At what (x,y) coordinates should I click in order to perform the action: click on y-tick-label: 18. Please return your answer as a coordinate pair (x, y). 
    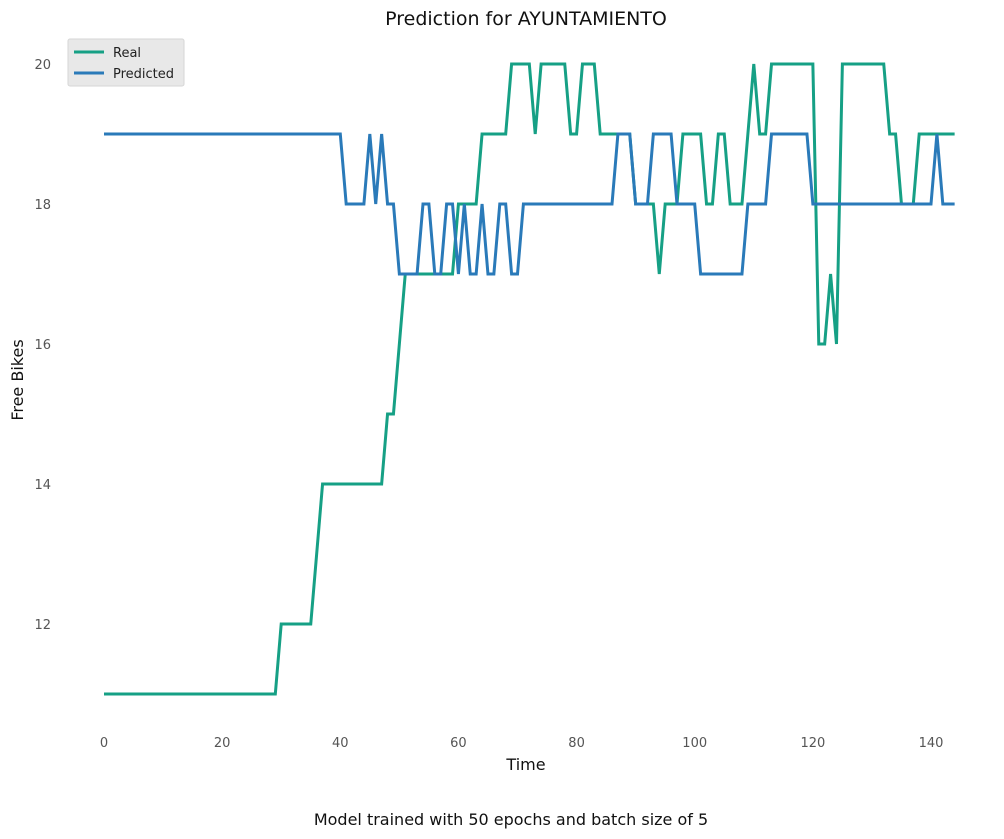
    Looking at the image, I should click on (42, 205).